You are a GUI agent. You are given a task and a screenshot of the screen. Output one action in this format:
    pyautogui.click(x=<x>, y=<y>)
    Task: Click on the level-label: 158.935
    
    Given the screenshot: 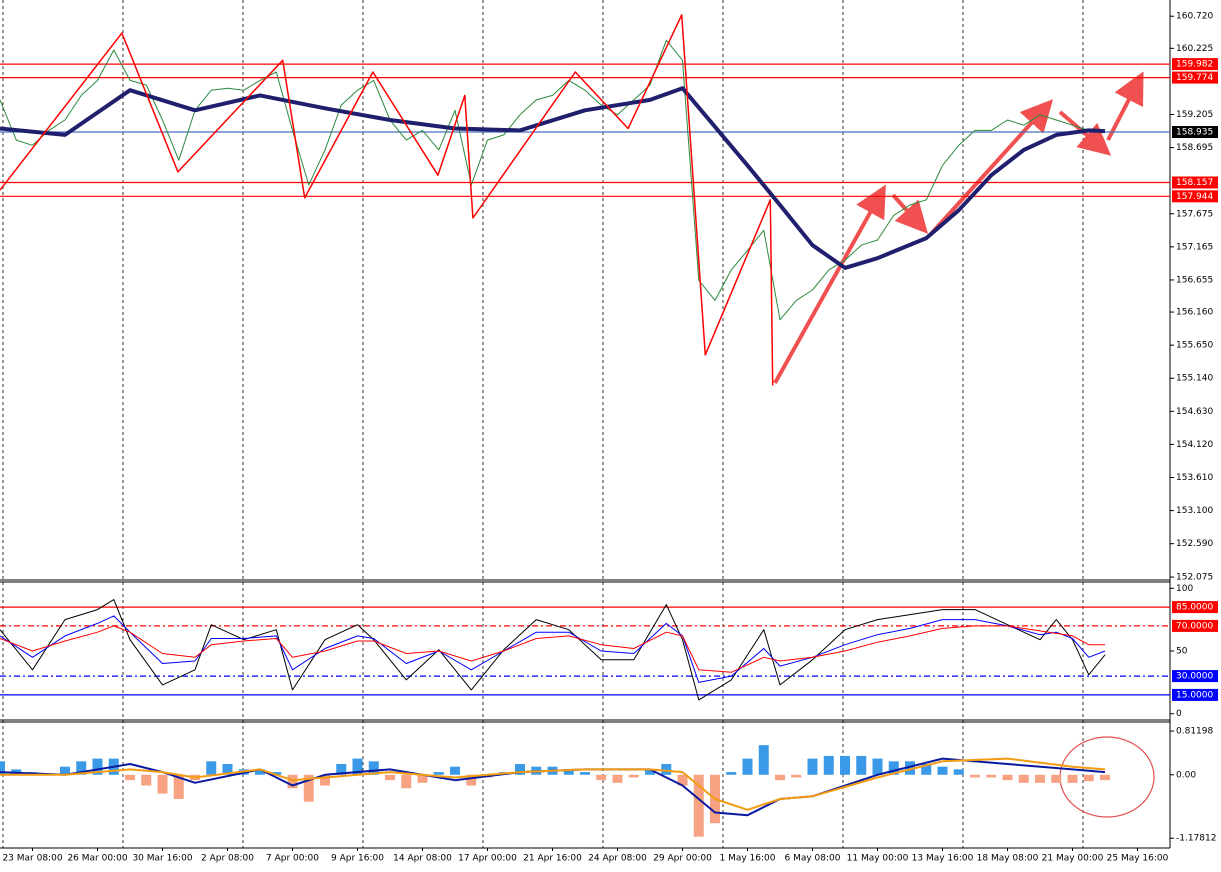 What is the action you would take?
    pyautogui.click(x=1194, y=133)
    